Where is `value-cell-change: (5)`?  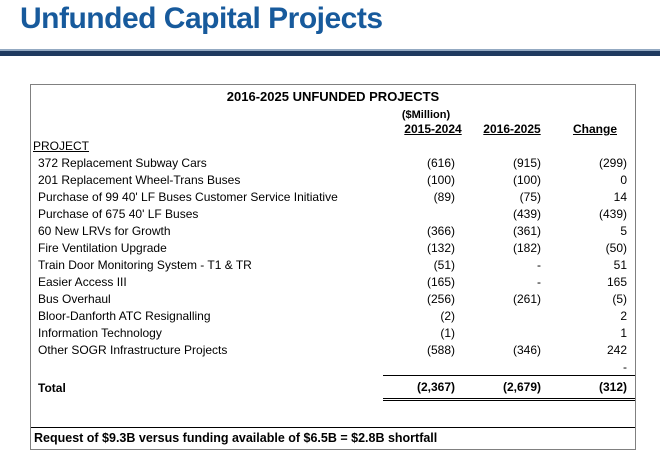 value-cell-change: (5) is located at coordinates (619, 299).